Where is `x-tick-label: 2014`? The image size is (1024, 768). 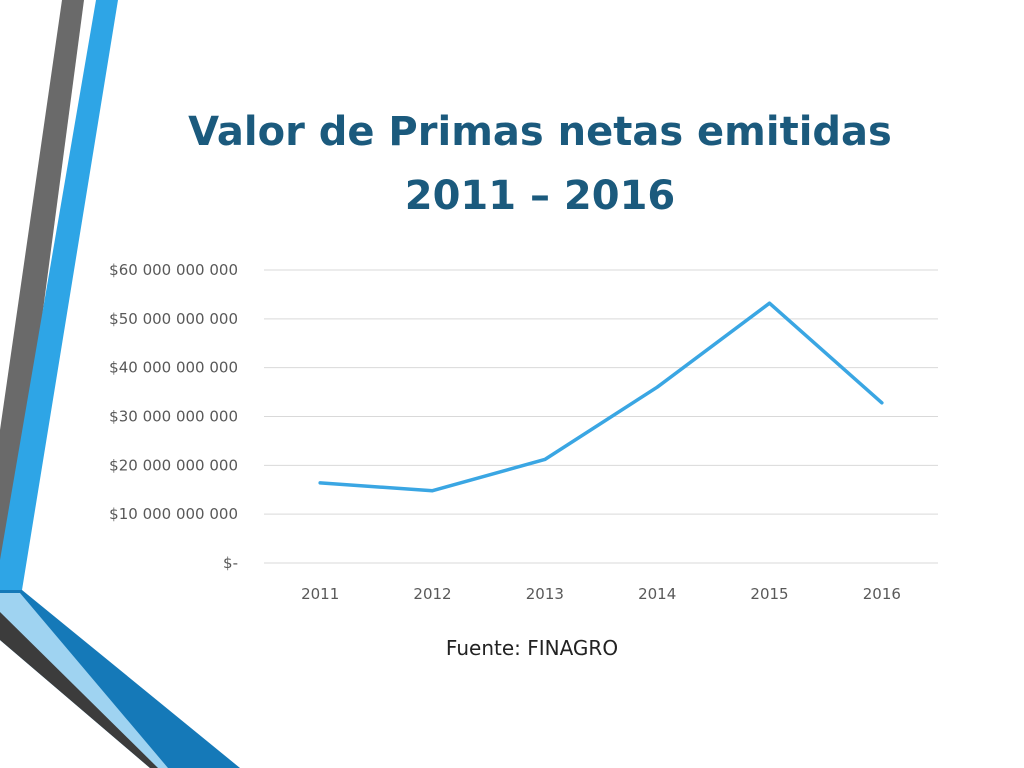 x-tick-label: 2014 is located at coordinates (657, 594).